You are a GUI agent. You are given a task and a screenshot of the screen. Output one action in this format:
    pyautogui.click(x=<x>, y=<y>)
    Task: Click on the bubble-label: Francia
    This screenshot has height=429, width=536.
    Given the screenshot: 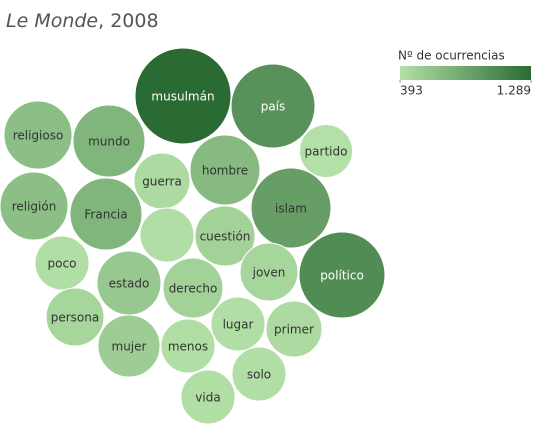 What is the action you would take?
    pyautogui.click(x=105, y=215)
    